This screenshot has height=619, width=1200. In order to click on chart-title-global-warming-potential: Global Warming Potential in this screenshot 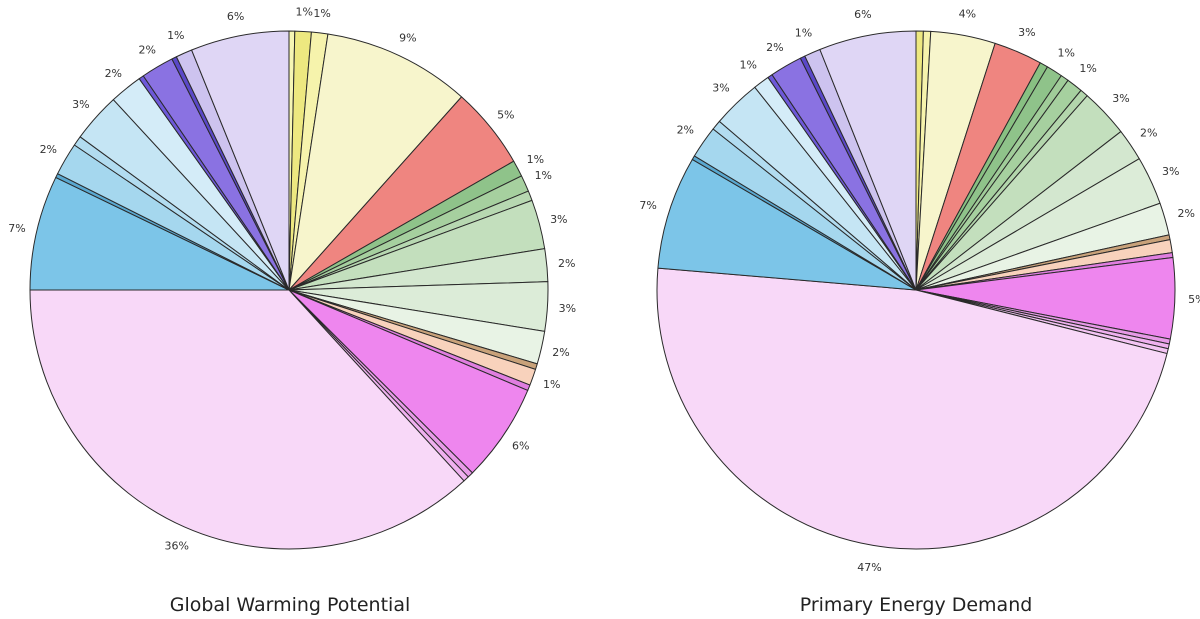, I will do `click(290, 605)`.